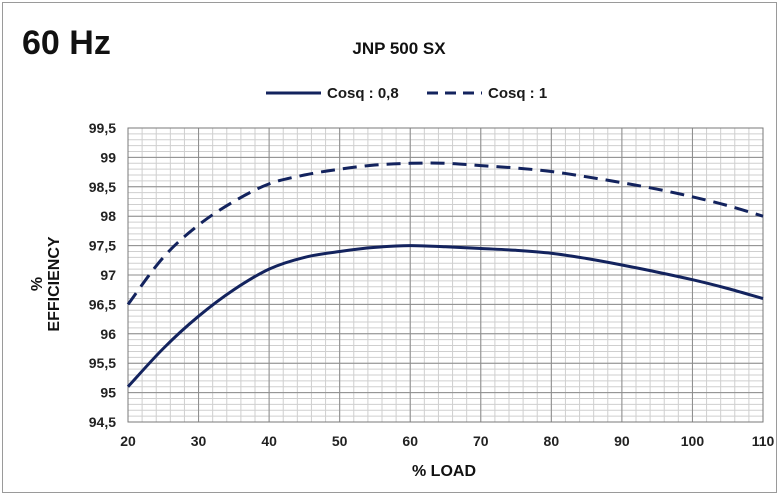 This screenshot has width=781, height=497. What do you see at coordinates (108, 334) in the screenshot?
I see `y-tick-label: 96` at bounding box center [108, 334].